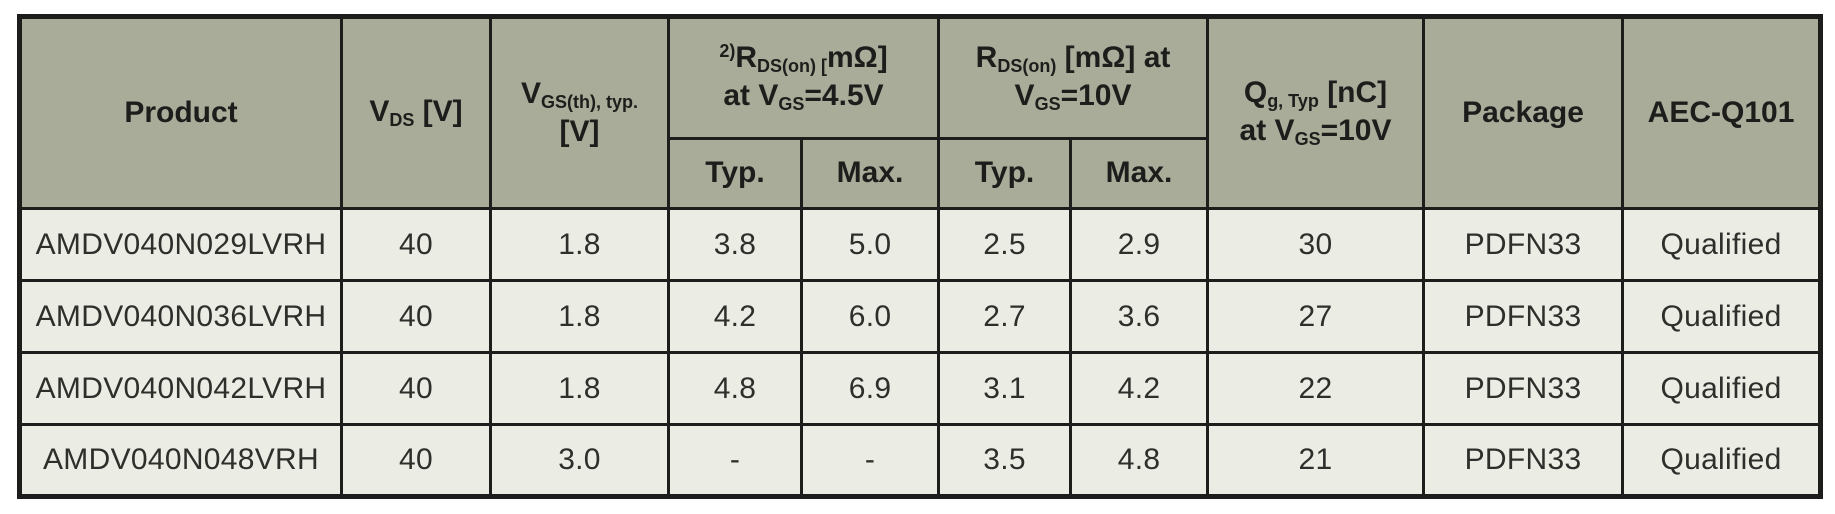 The height and width of the screenshot is (514, 1835). I want to click on rds10-cond-val: =10V, so click(1096, 95).